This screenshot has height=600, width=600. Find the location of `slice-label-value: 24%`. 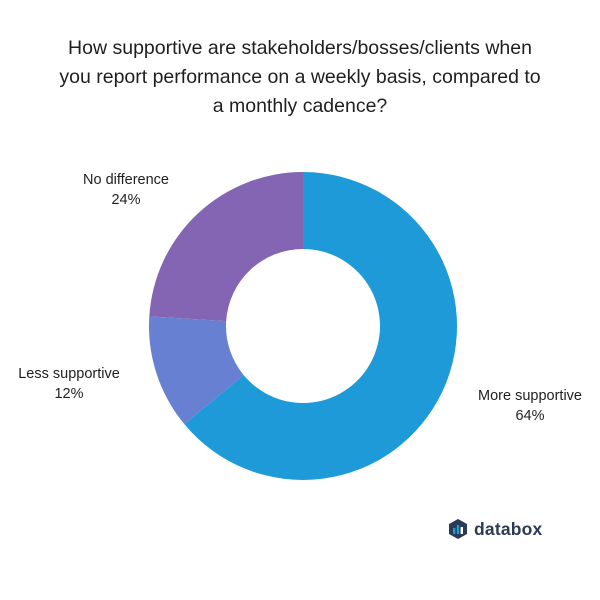

slice-label-value: 24% is located at coordinates (126, 200).